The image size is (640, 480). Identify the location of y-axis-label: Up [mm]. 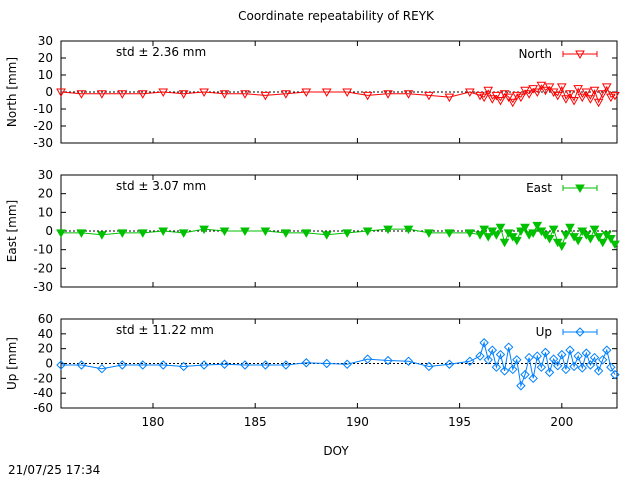
(12, 363).